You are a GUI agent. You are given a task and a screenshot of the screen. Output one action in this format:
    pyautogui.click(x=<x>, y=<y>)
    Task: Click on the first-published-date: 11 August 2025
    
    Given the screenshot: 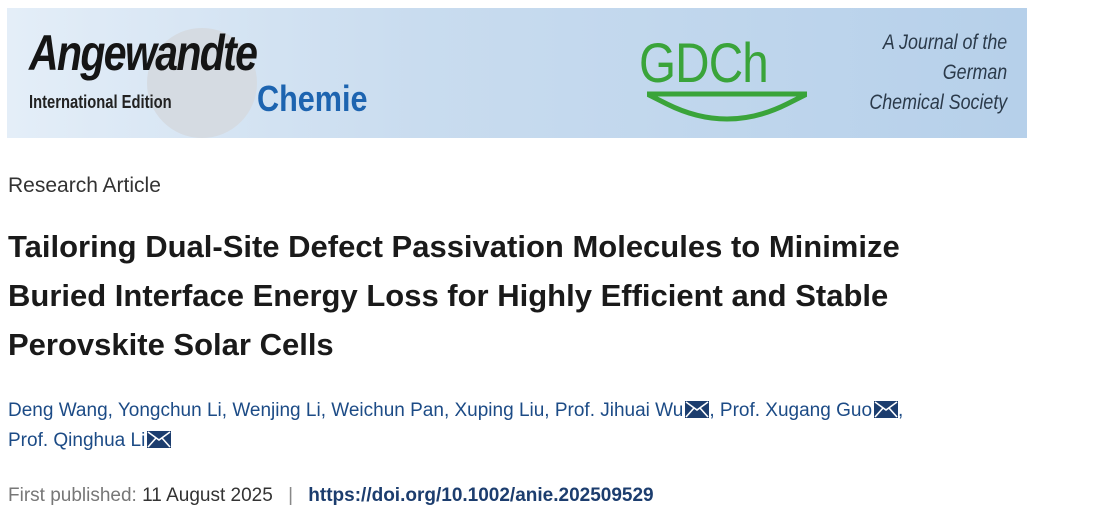 What is the action you would take?
    pyautogui.click(x=207, y=495)
    